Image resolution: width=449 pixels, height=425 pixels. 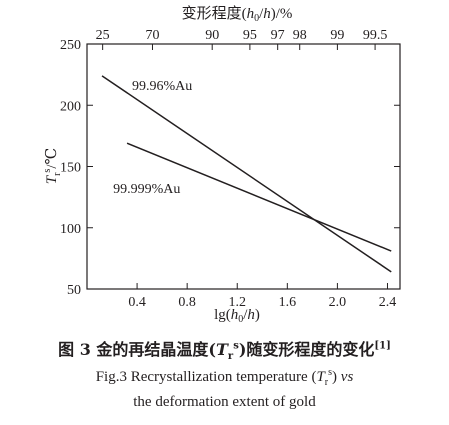 What do you see at coordinates (137, 302) in the screenshot?
I see `x-tick-label: 0.4` at bounding box center [137, 302].